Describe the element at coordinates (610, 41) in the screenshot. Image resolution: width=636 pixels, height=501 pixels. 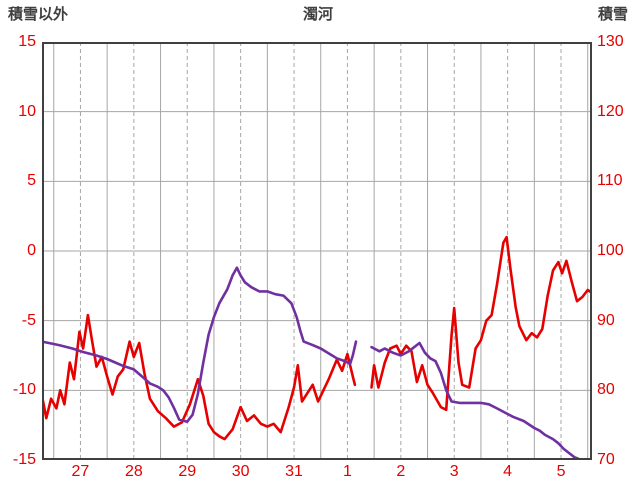
I see `y-right-tick-label: 130` at that location.